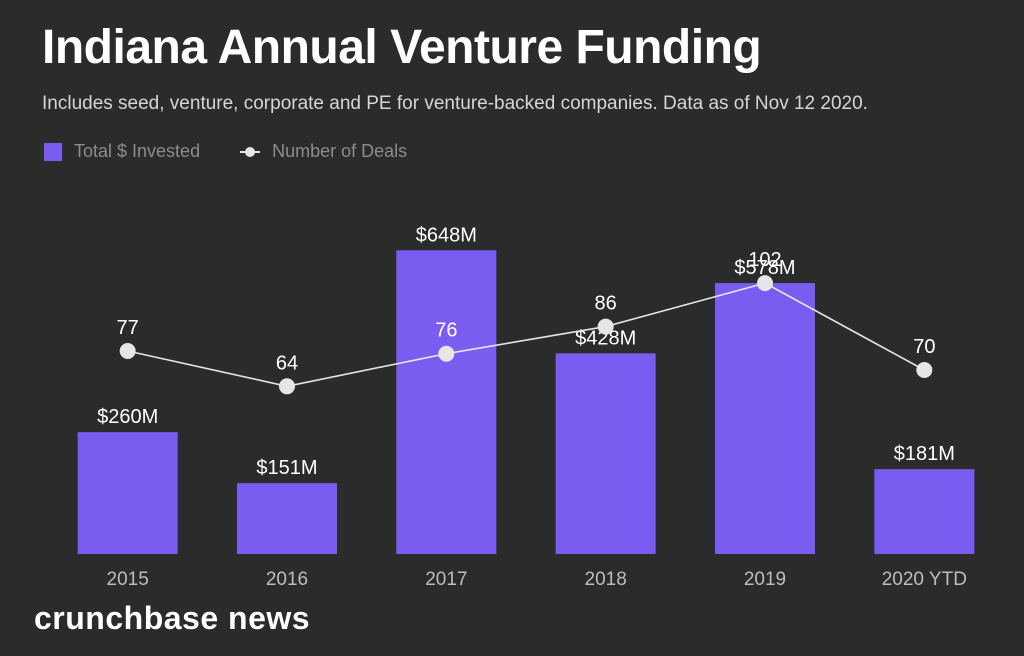 The image size is (1024, 656). I want to click on x-tick-label: 2020 YTD, so click(924, 579).